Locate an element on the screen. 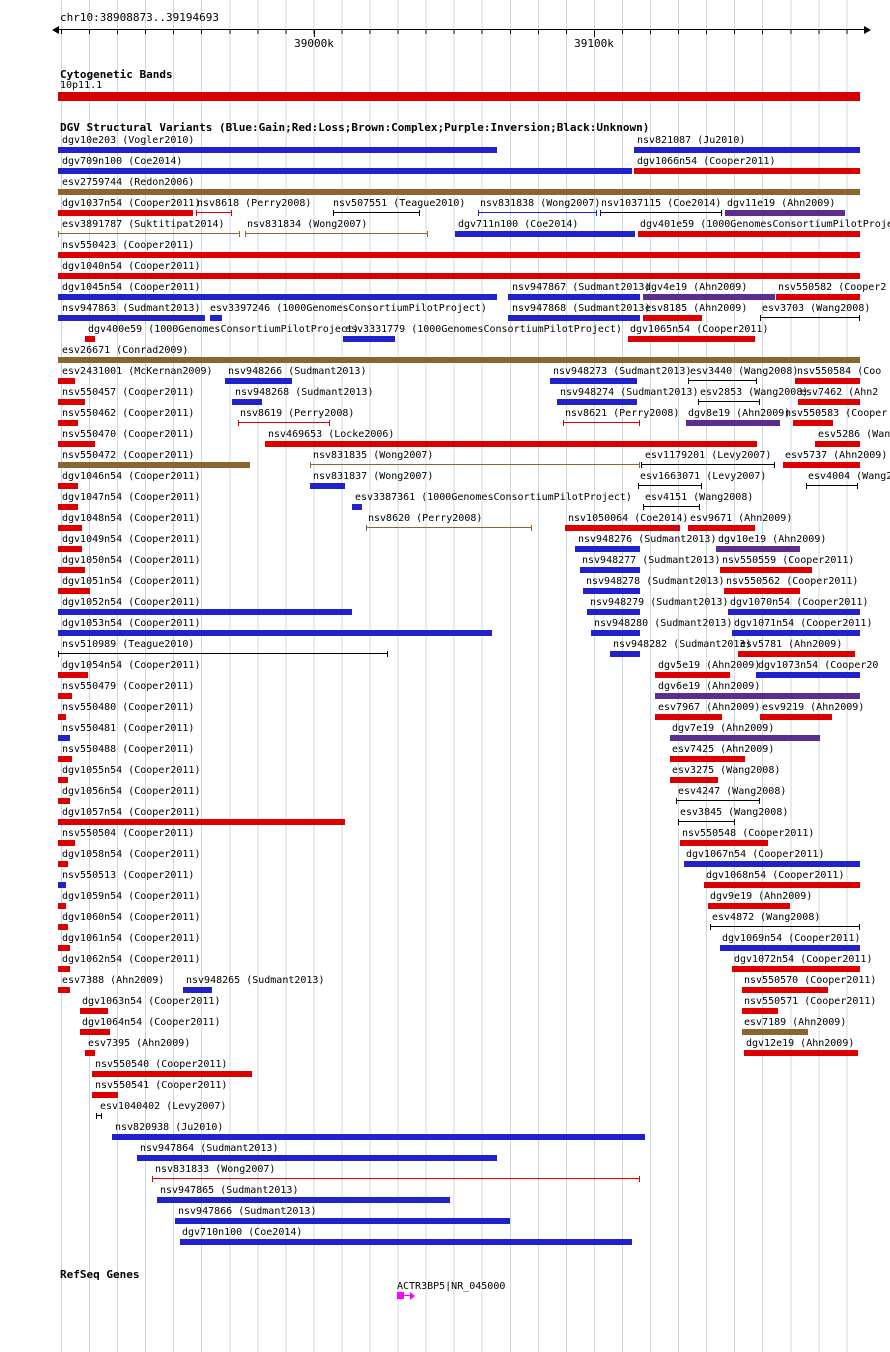 Image resolution: width=890 pixels, height=1352 pixels. variant-bar-esv7189 is located at coordinates (775, 1032).